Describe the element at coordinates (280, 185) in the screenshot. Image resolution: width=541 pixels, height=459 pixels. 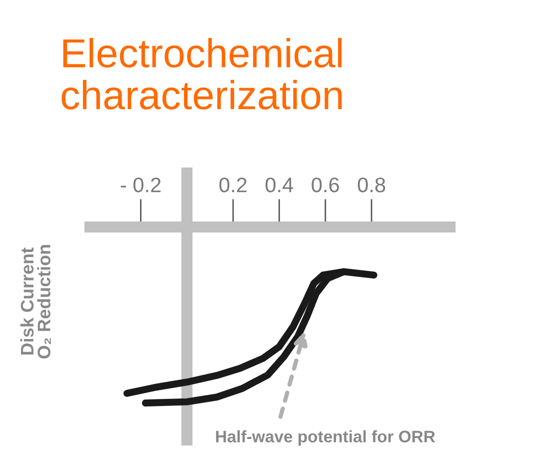
I see `x-tick-label: 0.4` at that location.